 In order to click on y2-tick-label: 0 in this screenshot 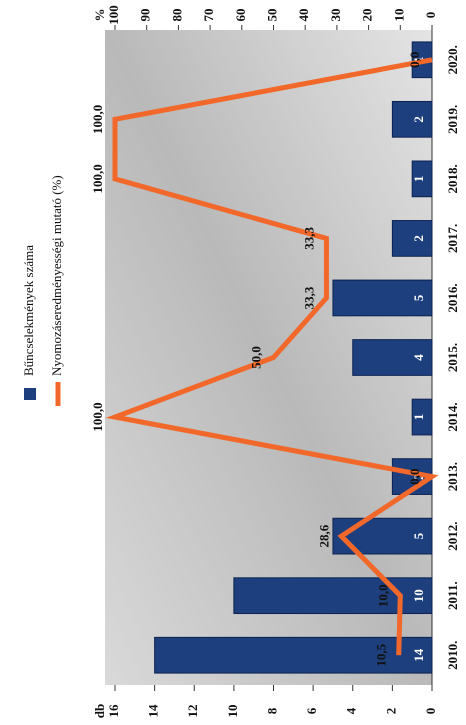, I will do `click(430, 15)`.